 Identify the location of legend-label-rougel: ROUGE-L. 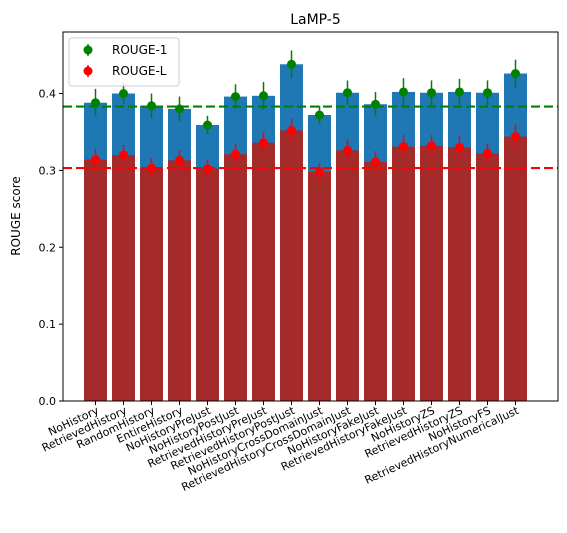
(139, 71).